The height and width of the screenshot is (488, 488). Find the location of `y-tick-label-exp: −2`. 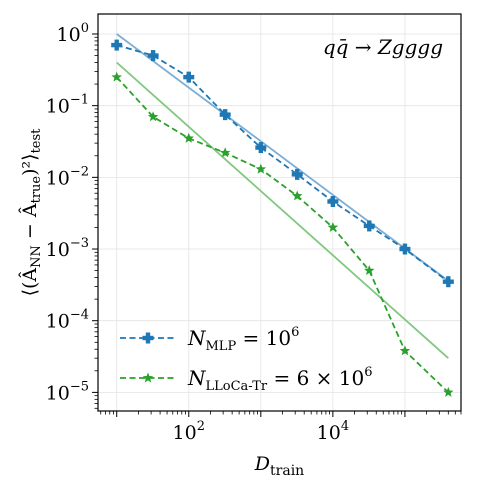

y-tick-label-exp: −2 is located at coordinates (79, 171).